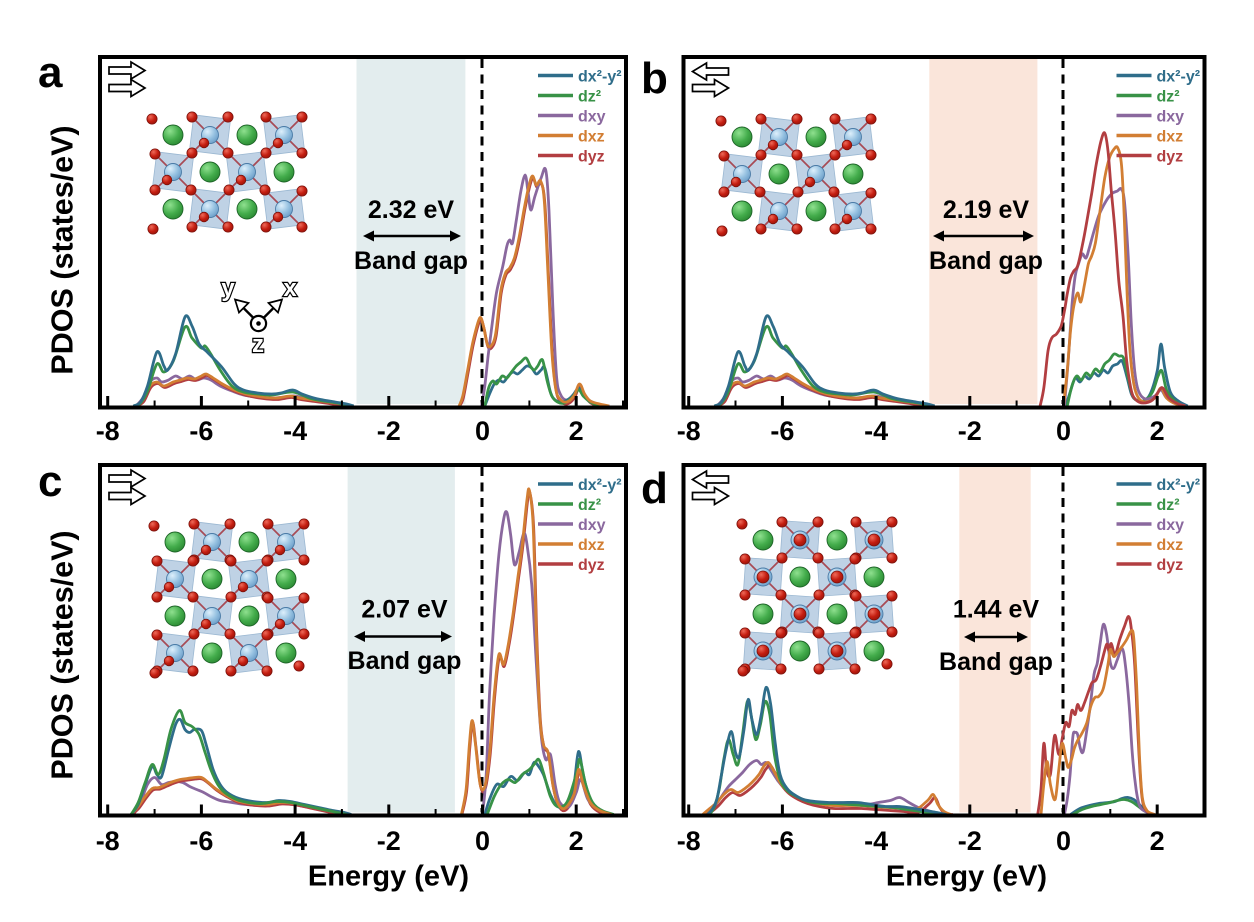  Describe the element at coordinates (50, 481) in the screenshot. I see `svg-text: c` at that location.